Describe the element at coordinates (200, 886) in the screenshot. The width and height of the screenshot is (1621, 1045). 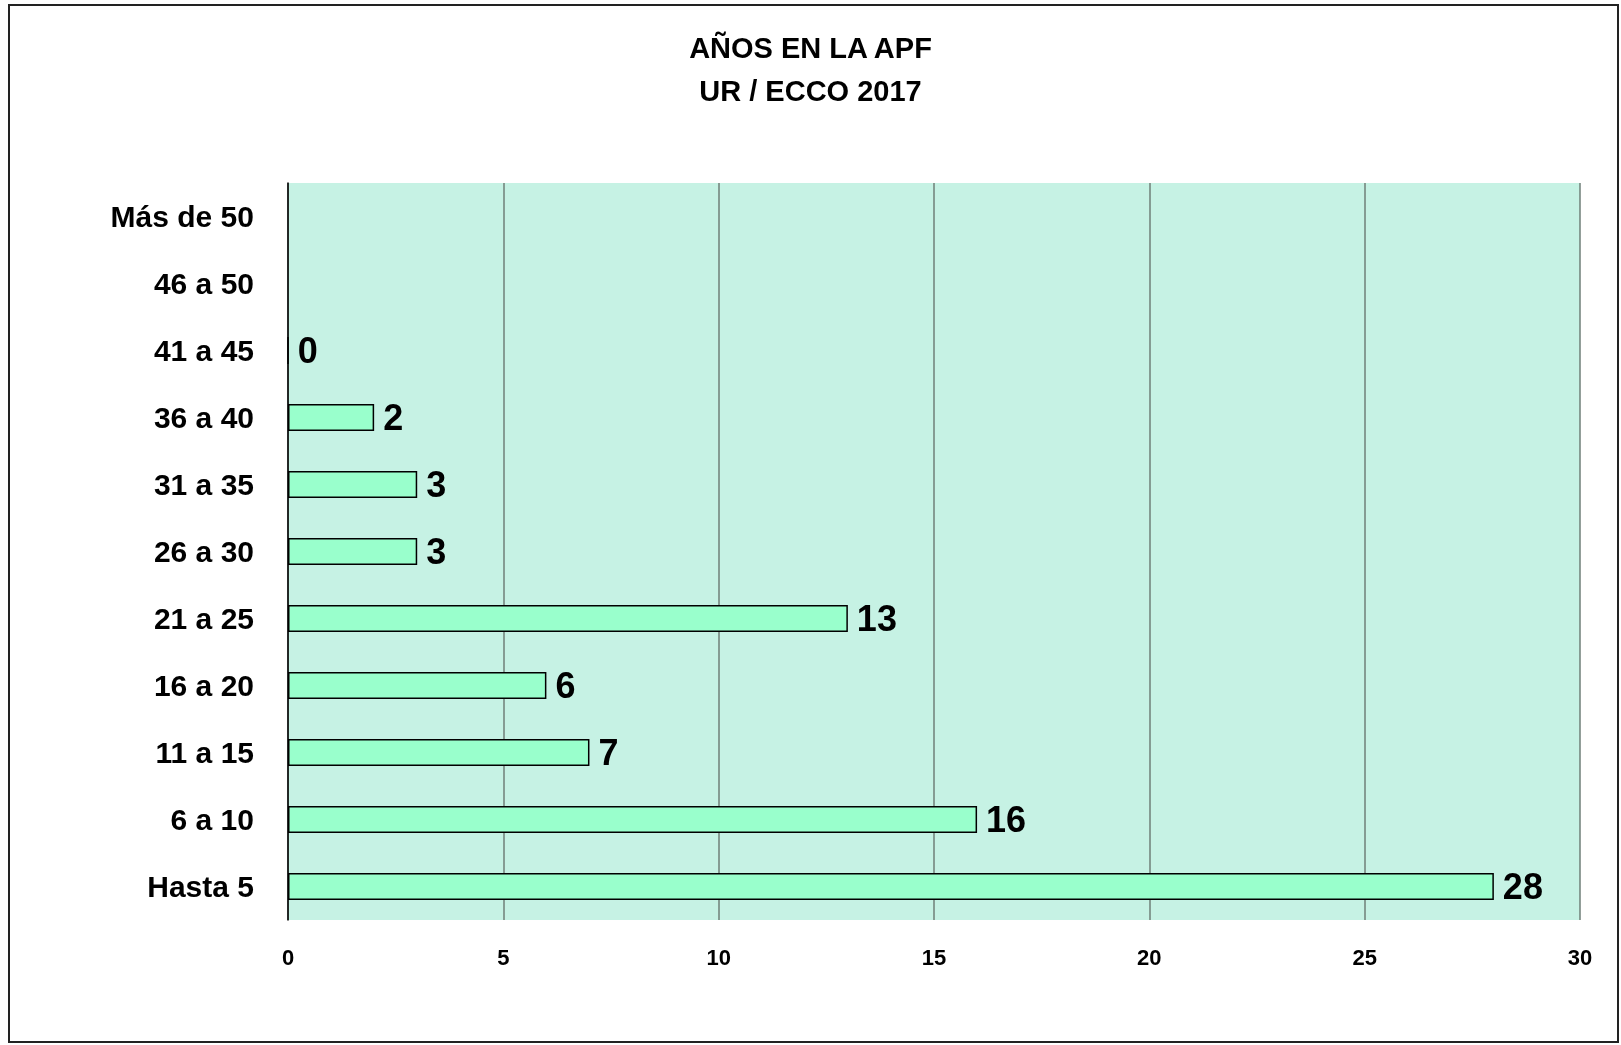
I see `y-tick-label: Hasta 5` at that location.